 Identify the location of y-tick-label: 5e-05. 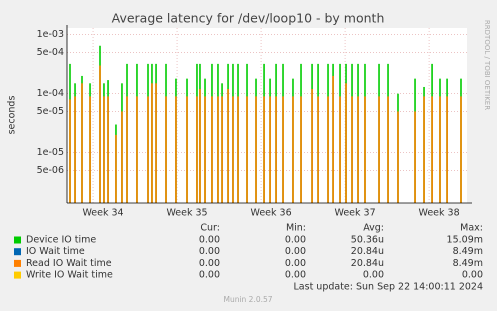
(50, 111).